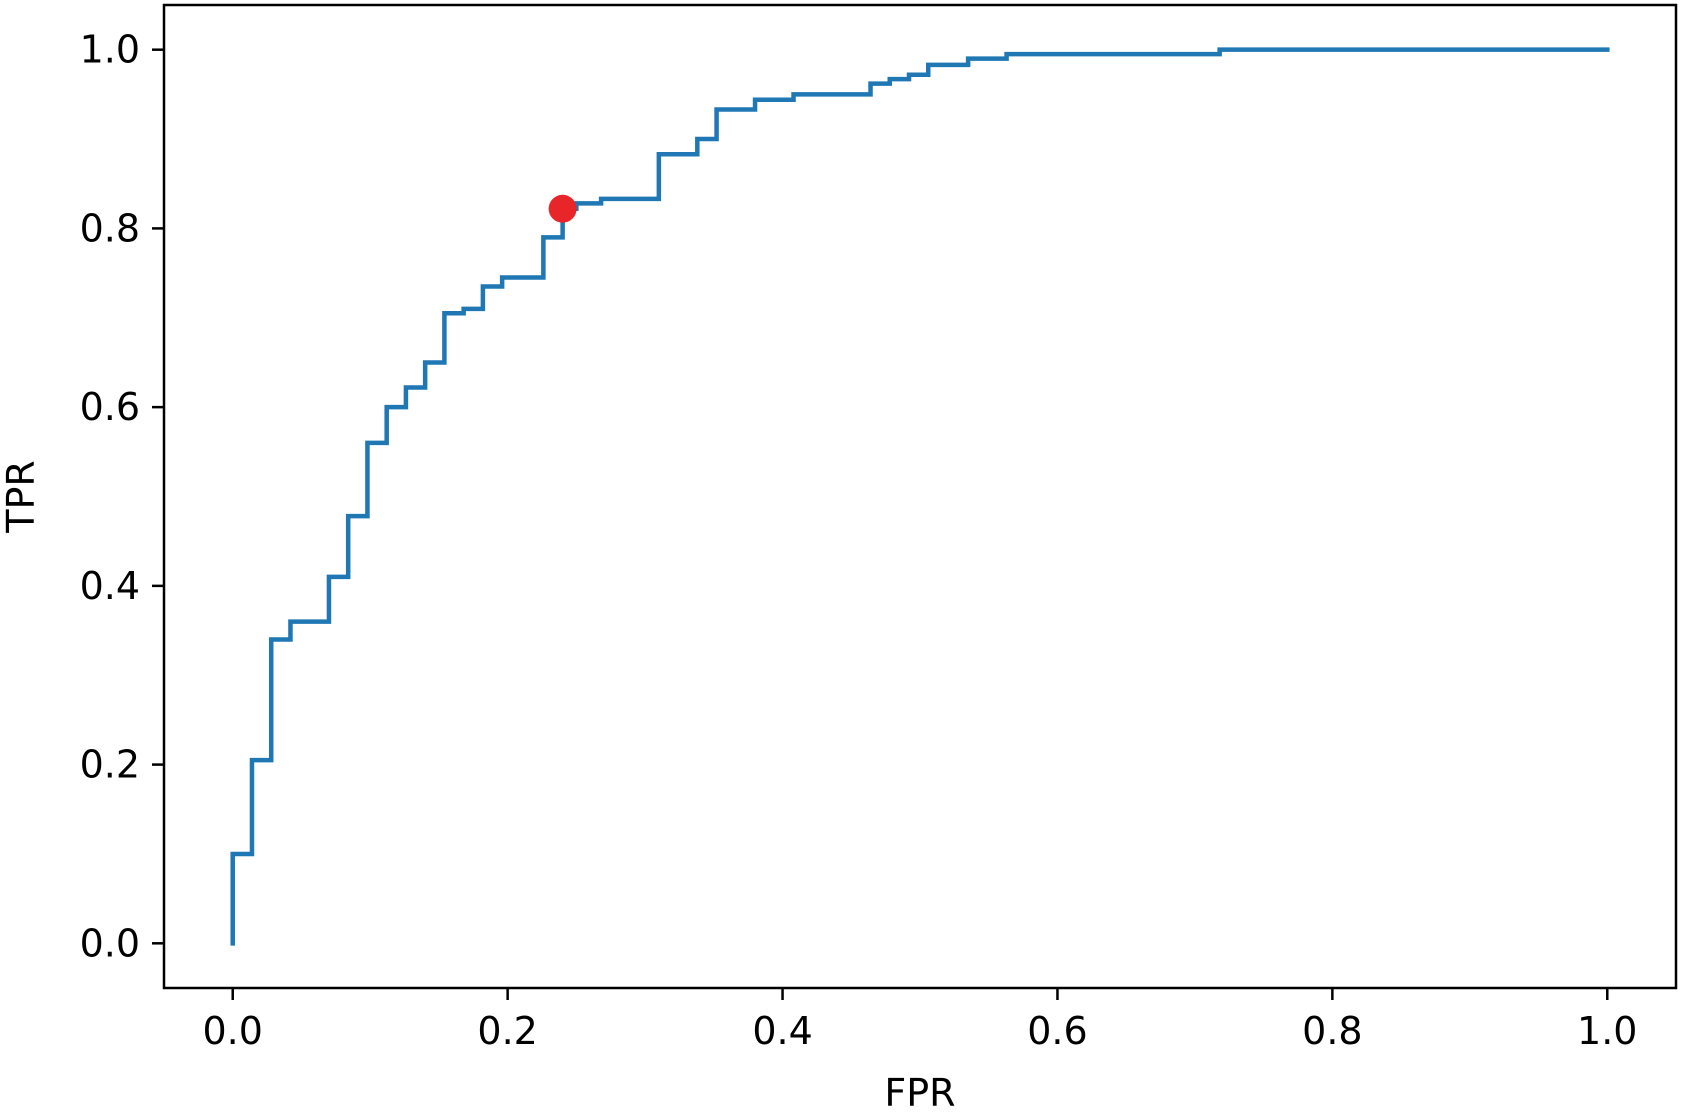 This screenshot has width=1683, height=1115. I want to click on y-tick-label: 1.0, so click(110, 50).